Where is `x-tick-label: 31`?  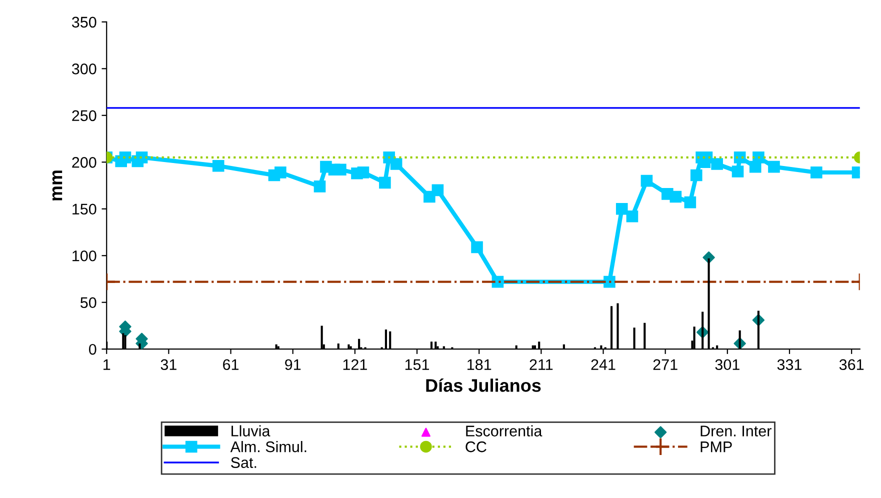 x-tick-label: 31 is located at coordinates (168, 364).